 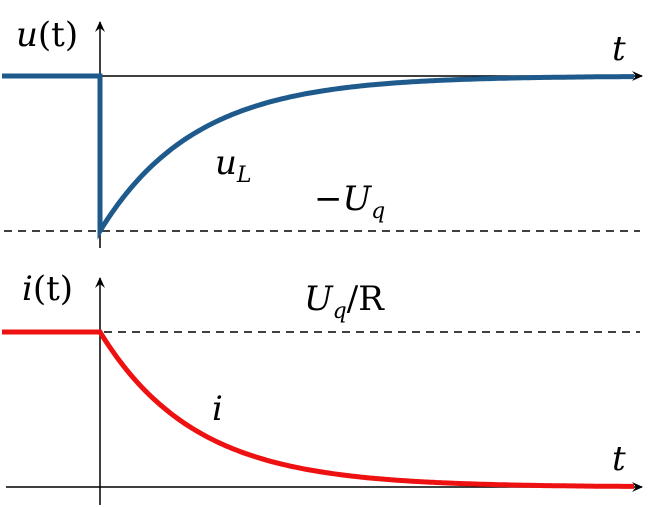 I want to click on current-curve-label: i, so click(x=217, y=409).